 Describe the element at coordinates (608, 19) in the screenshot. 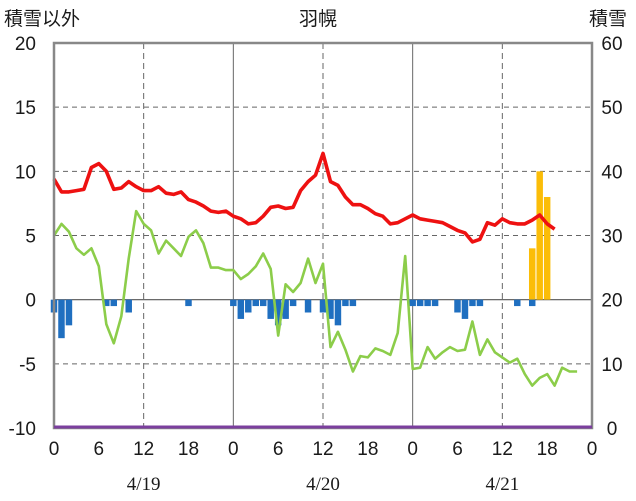

I see `right-axis-label: 積雪` at that location.